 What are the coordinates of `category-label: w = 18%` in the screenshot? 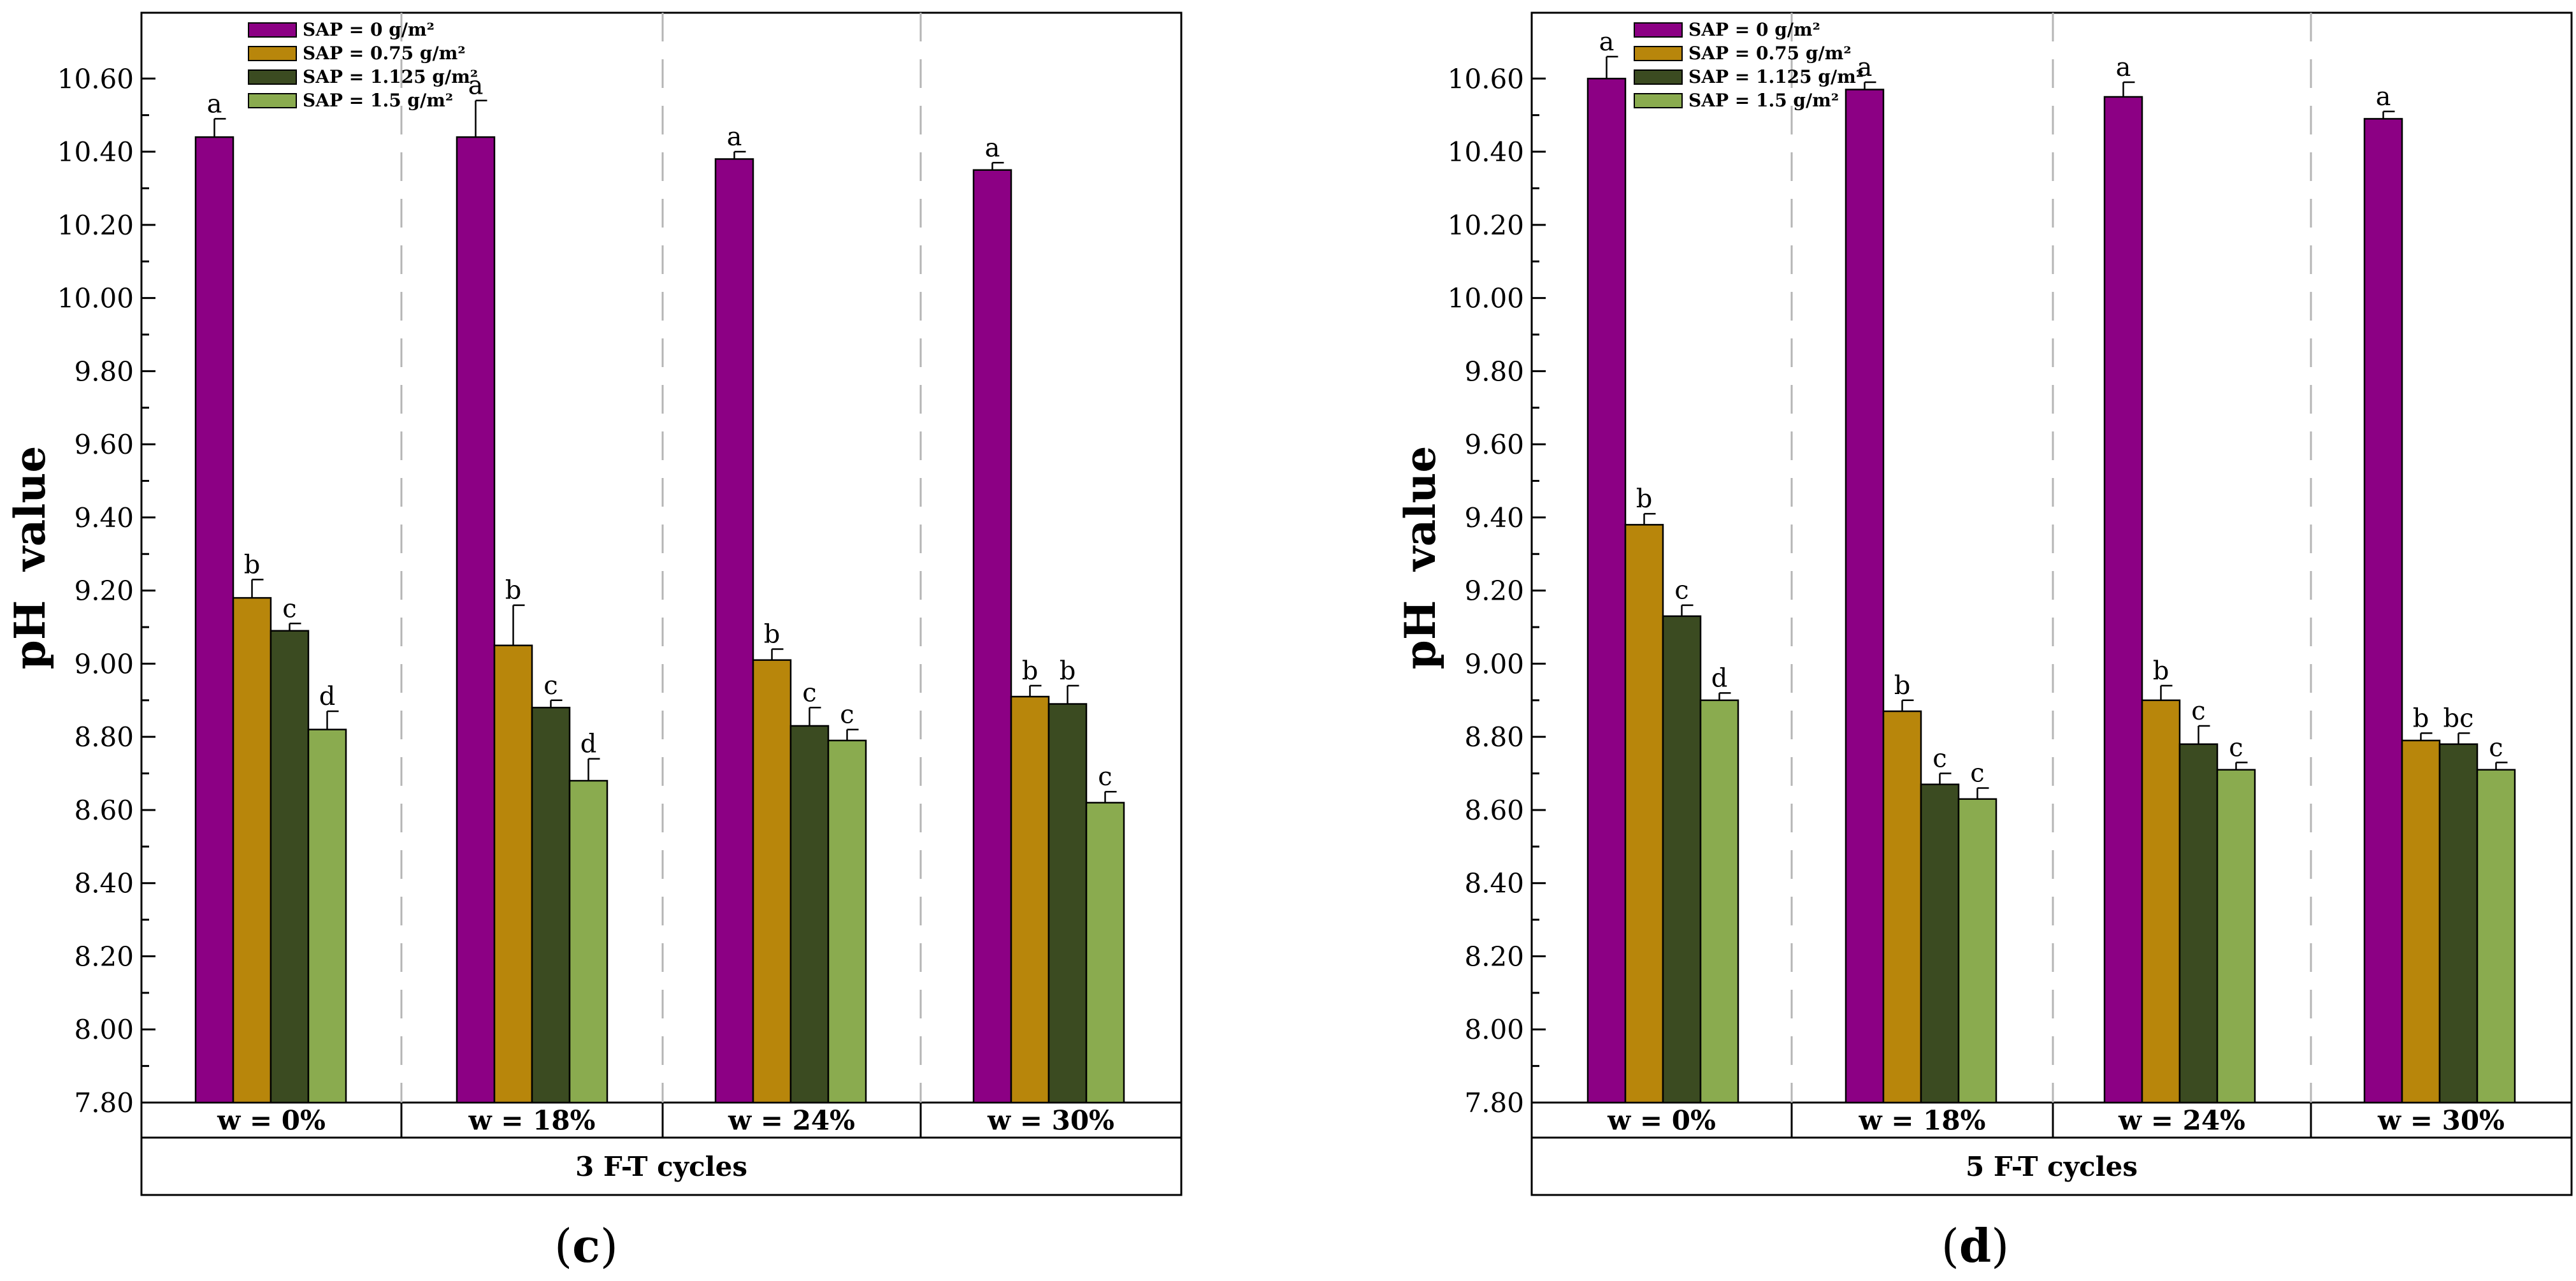 It's located at (532, 1120).